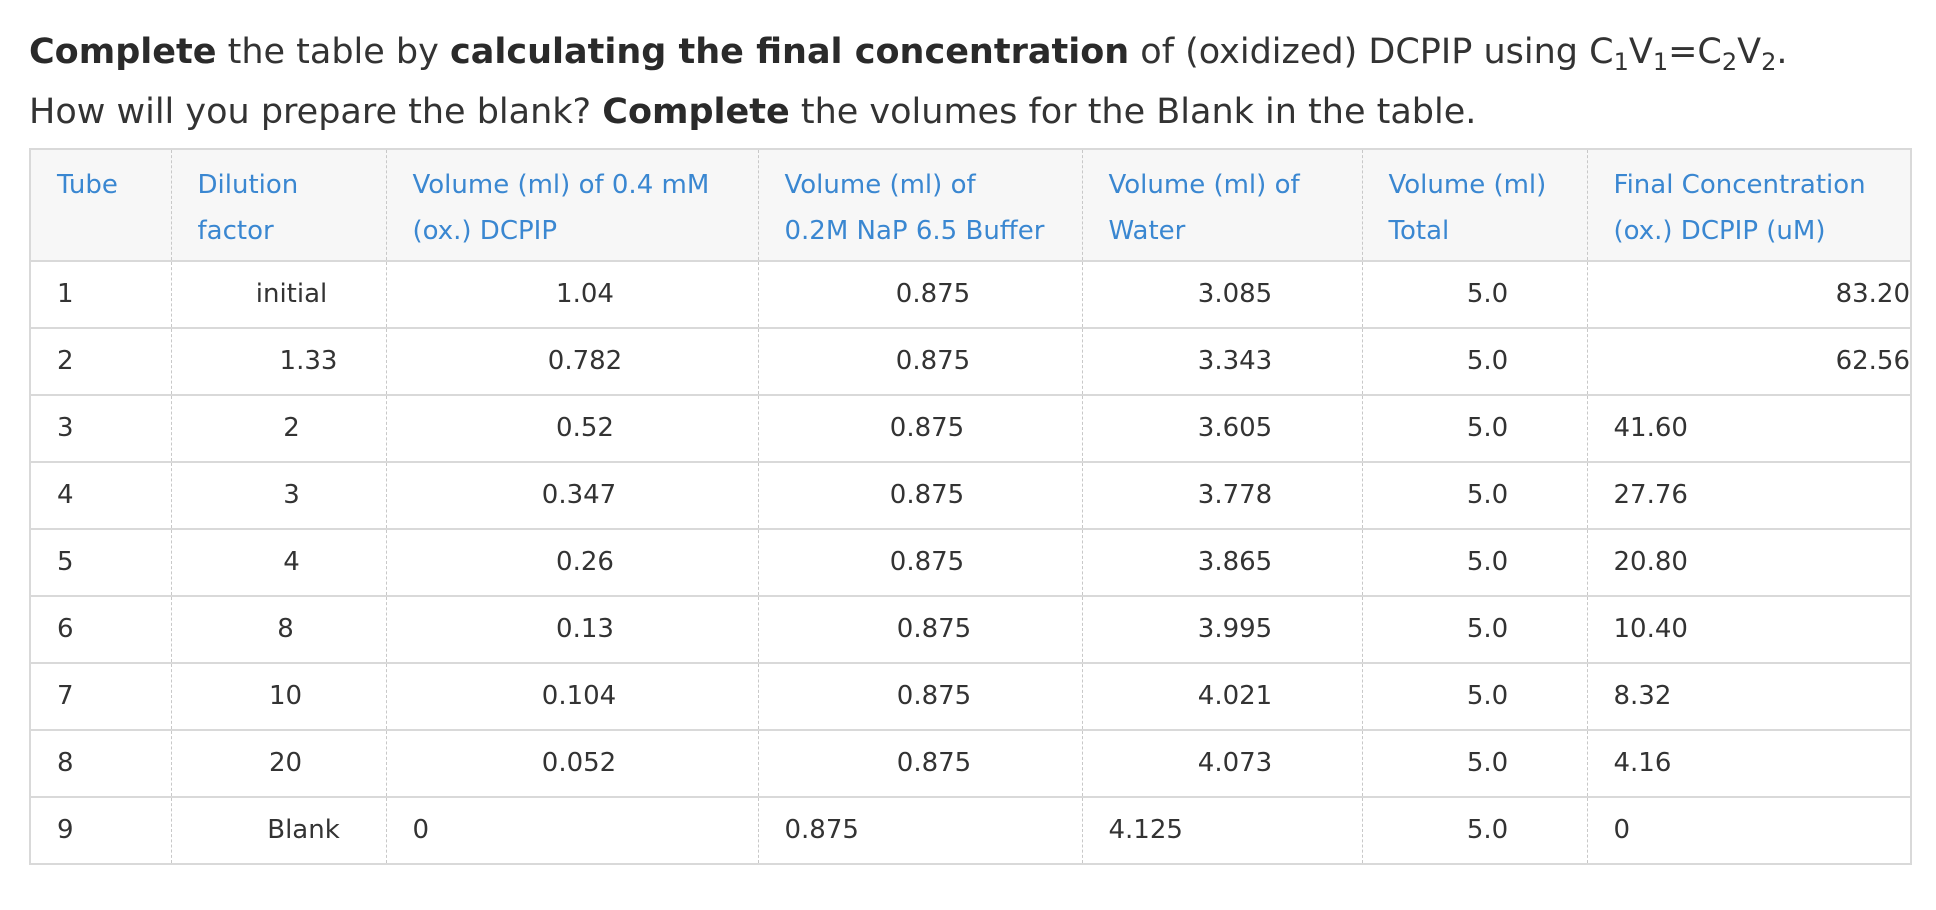  What do you see at coordinates (789, 52) in the screenshot?
I see `instruction-emphasis: calculating the final concentration` at bounding box center [789, 52].